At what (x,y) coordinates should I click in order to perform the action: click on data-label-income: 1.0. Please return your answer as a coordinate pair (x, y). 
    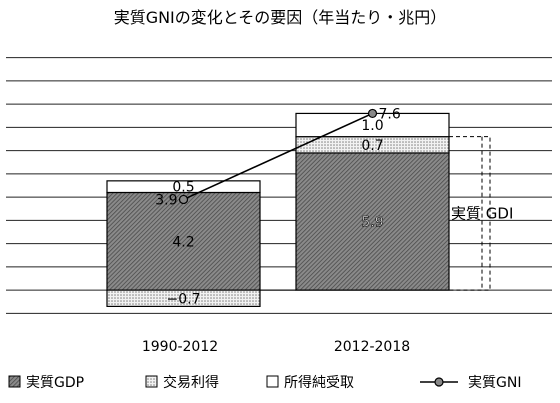
    Looking at the image, I should click on (372, 126).